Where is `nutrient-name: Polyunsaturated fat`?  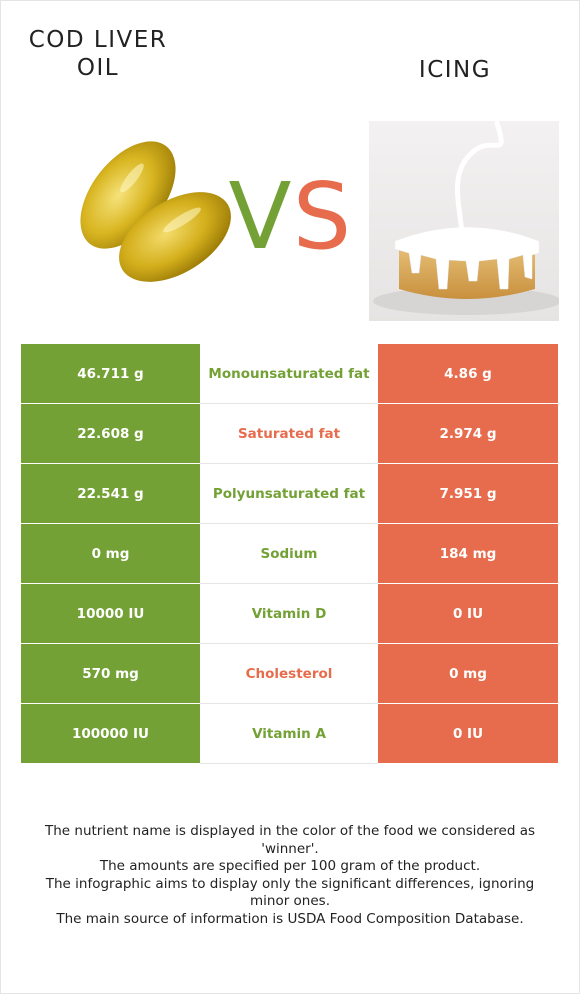 nutrient-name: Polyunsaturated fat is located at coordinates (289, 493).